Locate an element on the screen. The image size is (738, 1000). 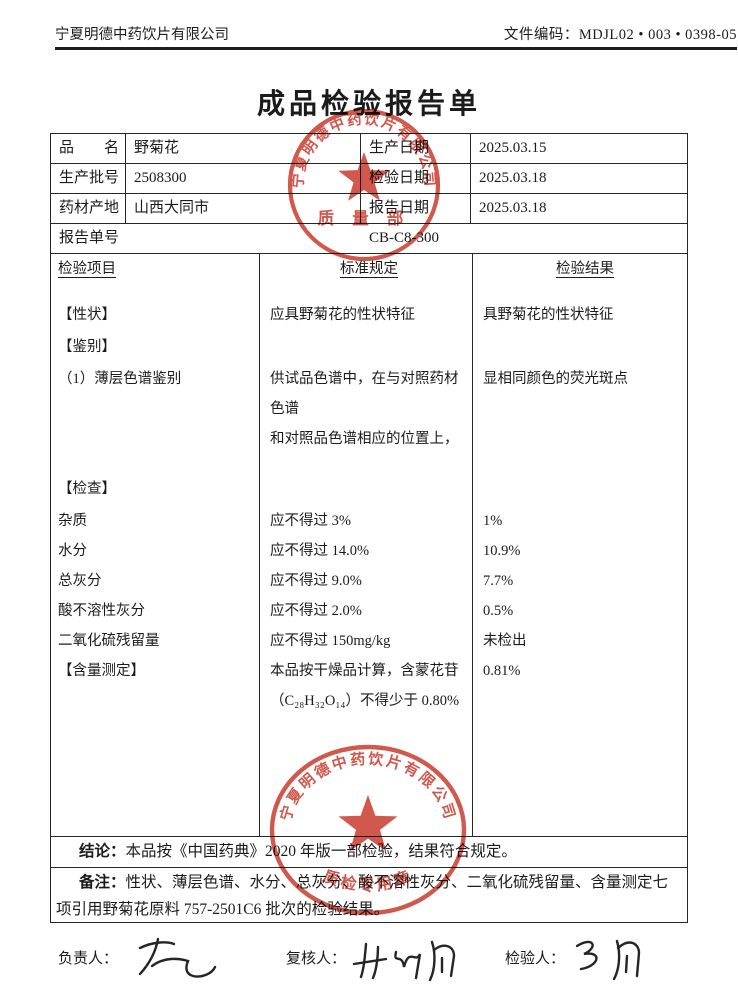
row-item: 【检查】 is located at coordinates (155, 490).